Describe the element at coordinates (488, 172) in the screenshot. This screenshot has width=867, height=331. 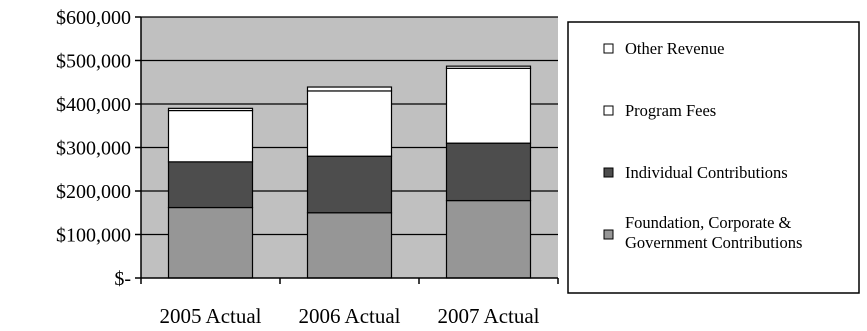
I see `bar-segment-individual-contributions-2007-actual` at that location.